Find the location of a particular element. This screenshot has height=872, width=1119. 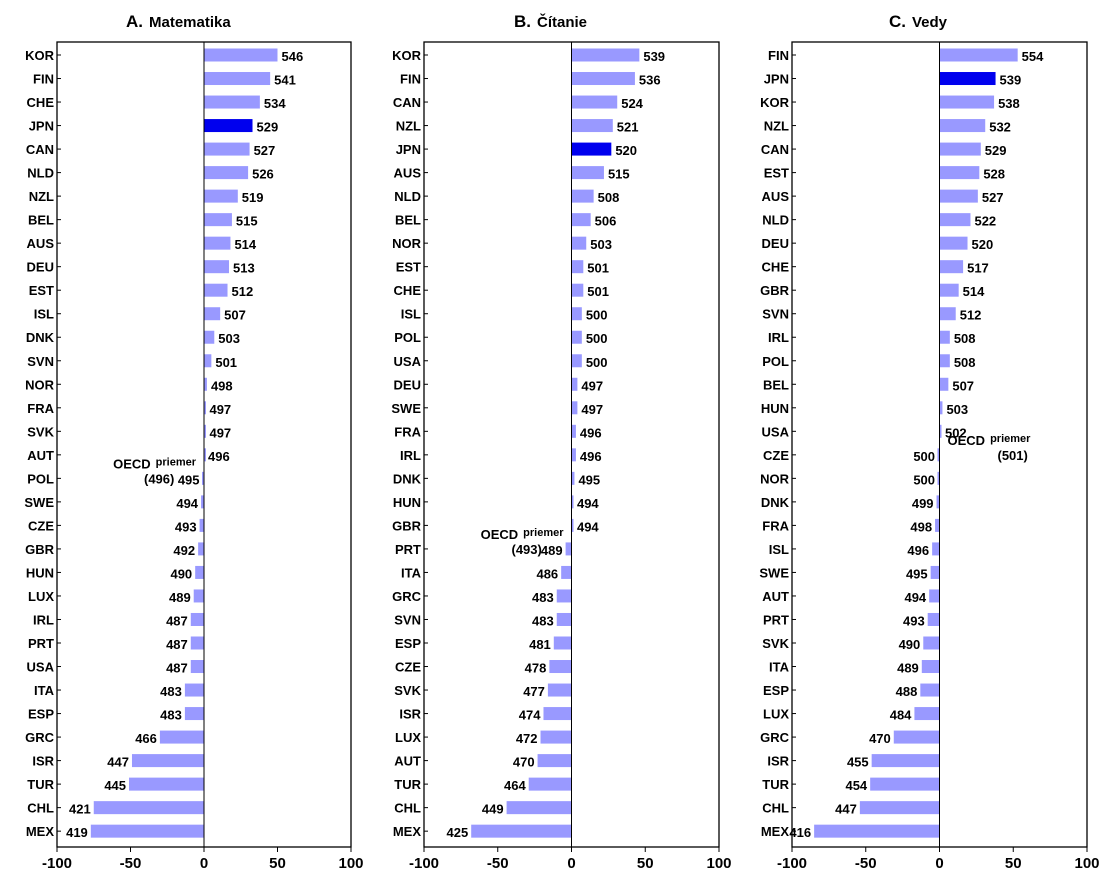

category-label-deu: DEU is located at coordinates (407, 384).